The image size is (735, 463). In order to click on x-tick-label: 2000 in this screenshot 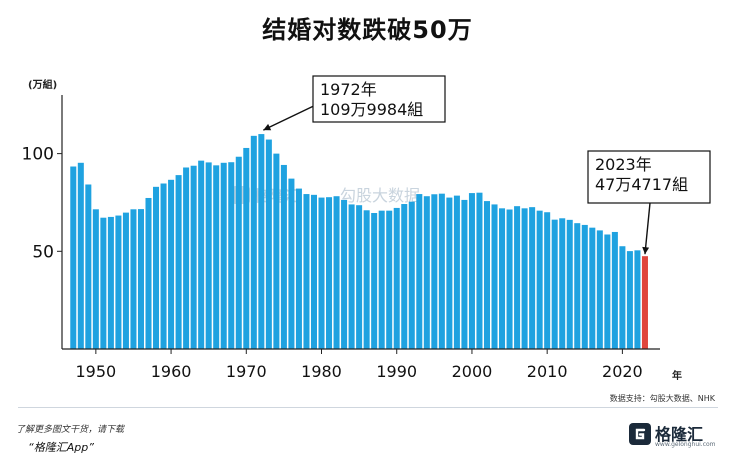, I will do `click(472, 371)`.